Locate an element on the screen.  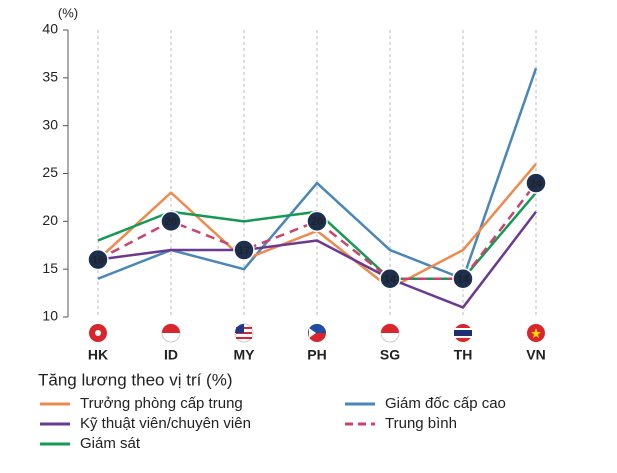
x-tick-label: SG is located at coordinates (390, 355).